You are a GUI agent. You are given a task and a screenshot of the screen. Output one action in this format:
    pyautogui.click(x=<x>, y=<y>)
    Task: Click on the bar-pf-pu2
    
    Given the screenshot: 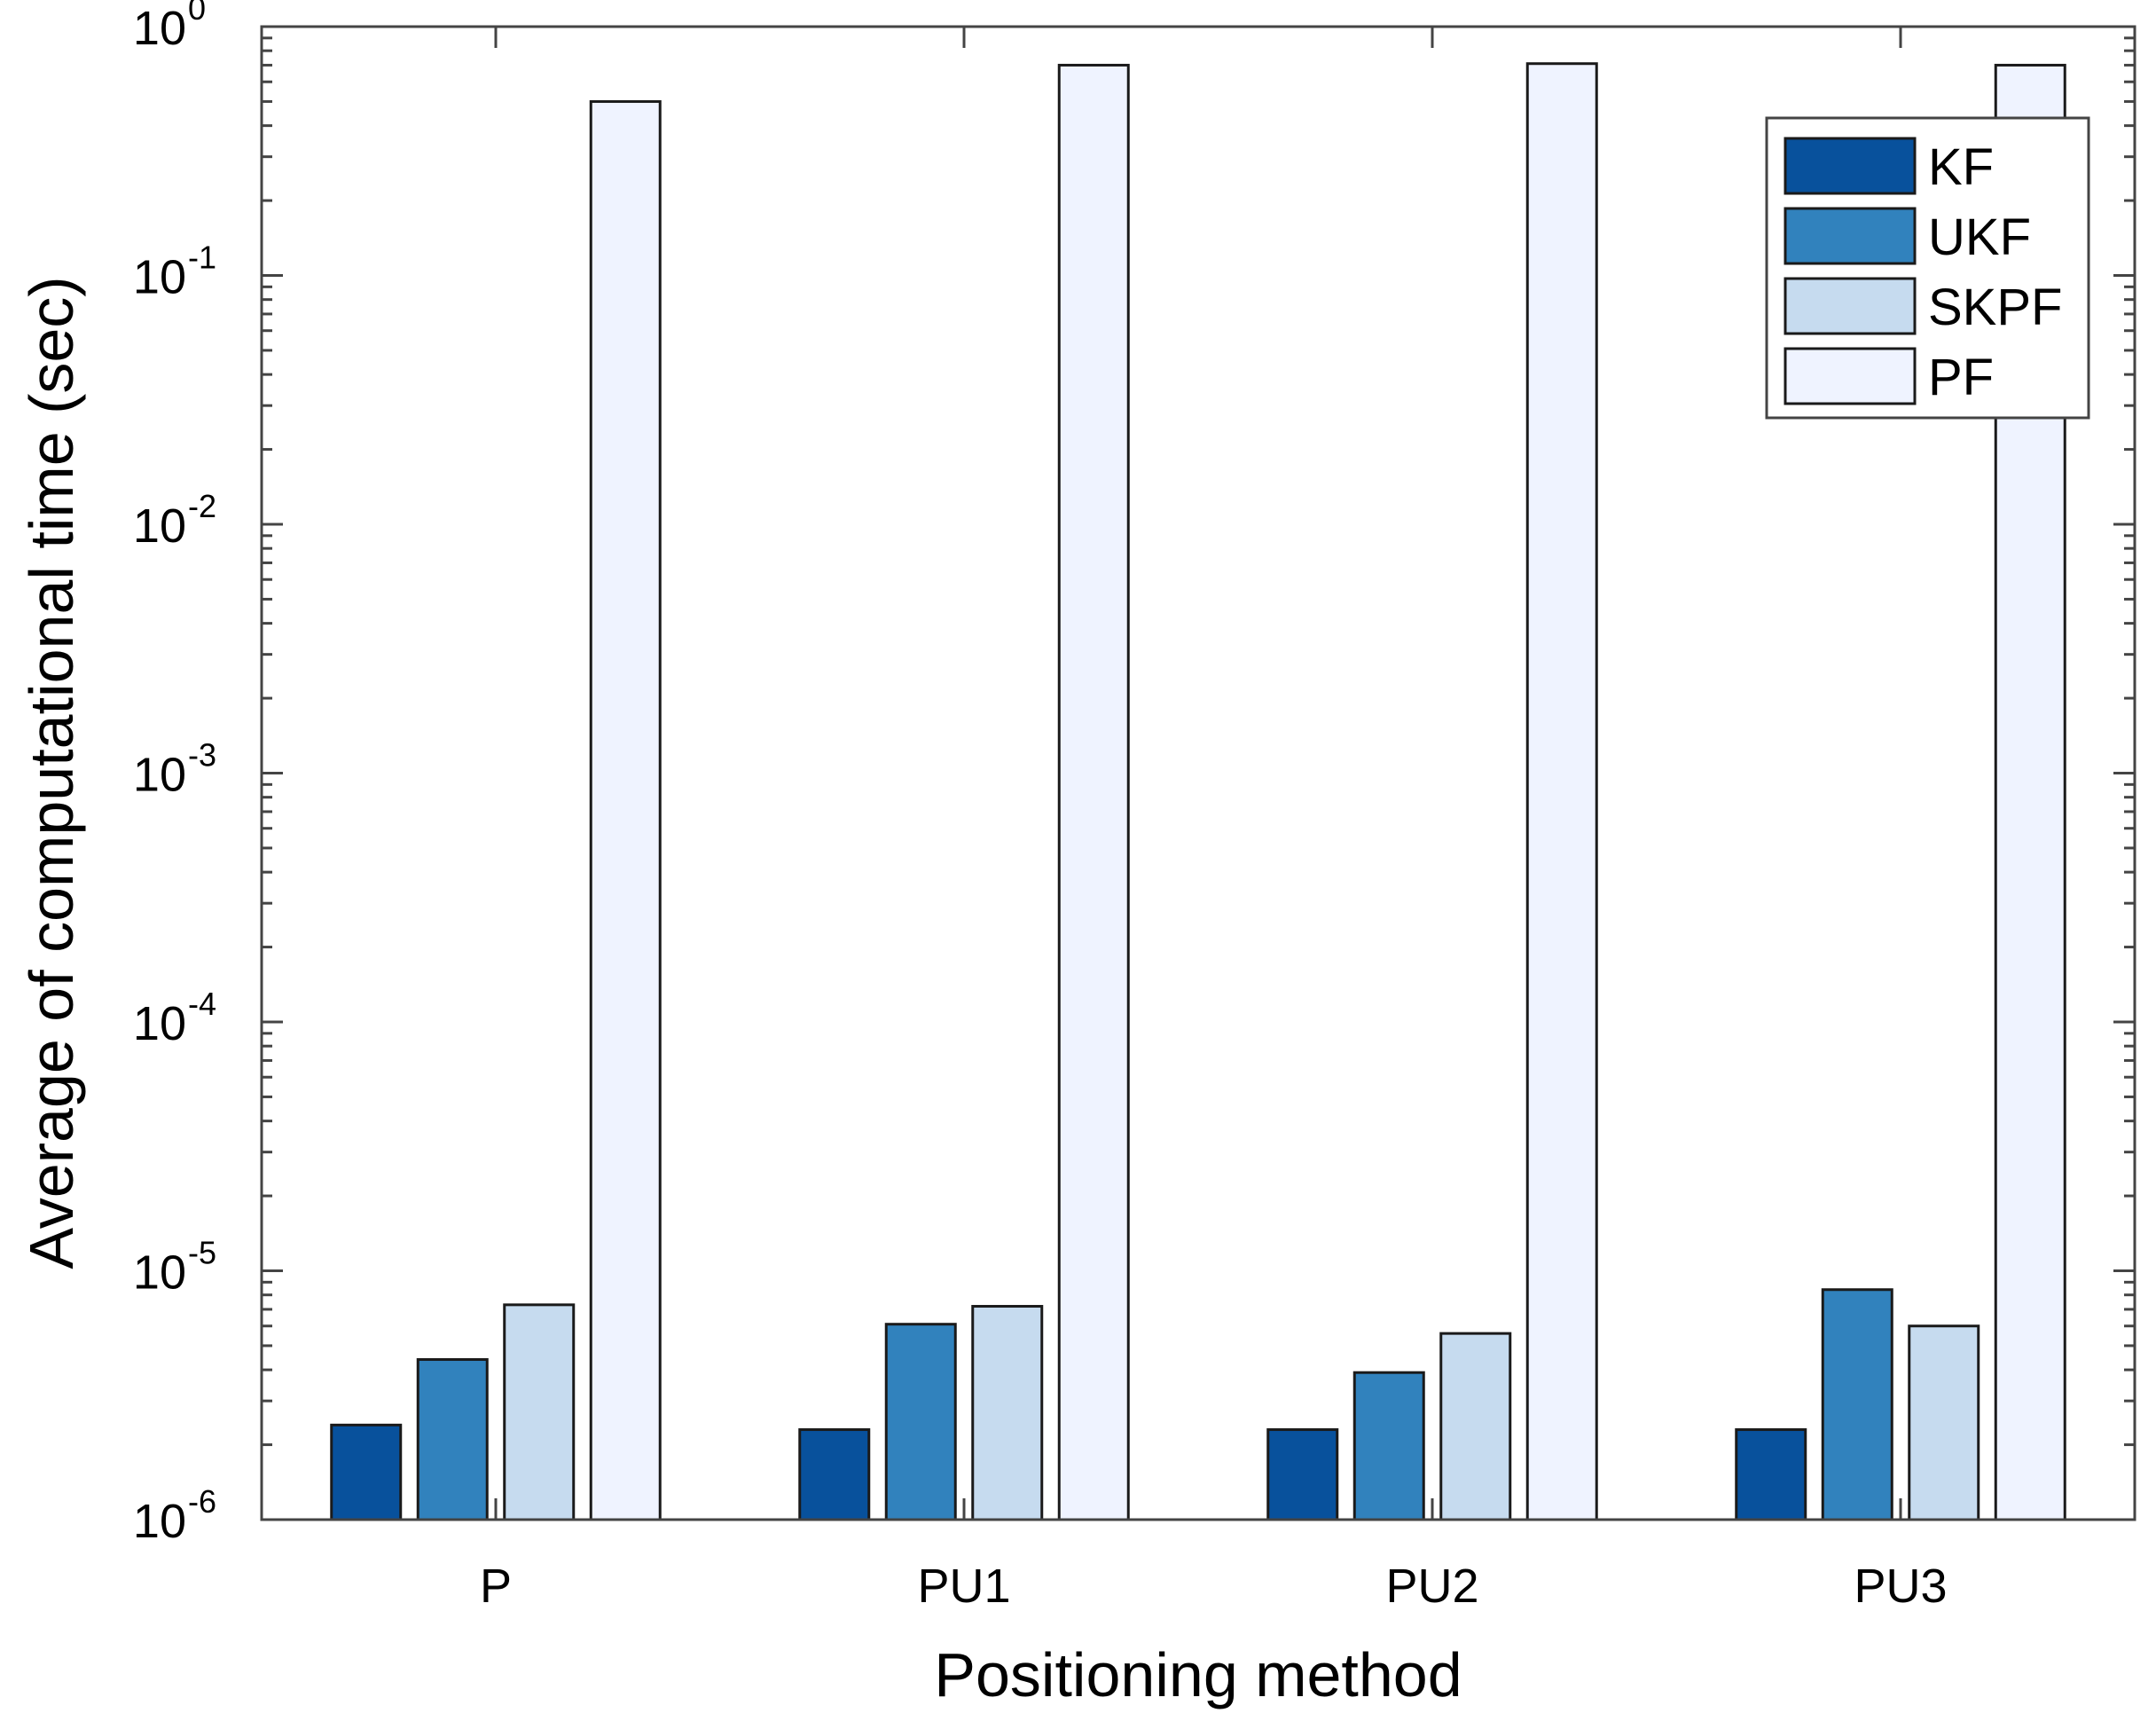 What is the action you would take?
    pyautogui.click(x=1561, y=791)
    